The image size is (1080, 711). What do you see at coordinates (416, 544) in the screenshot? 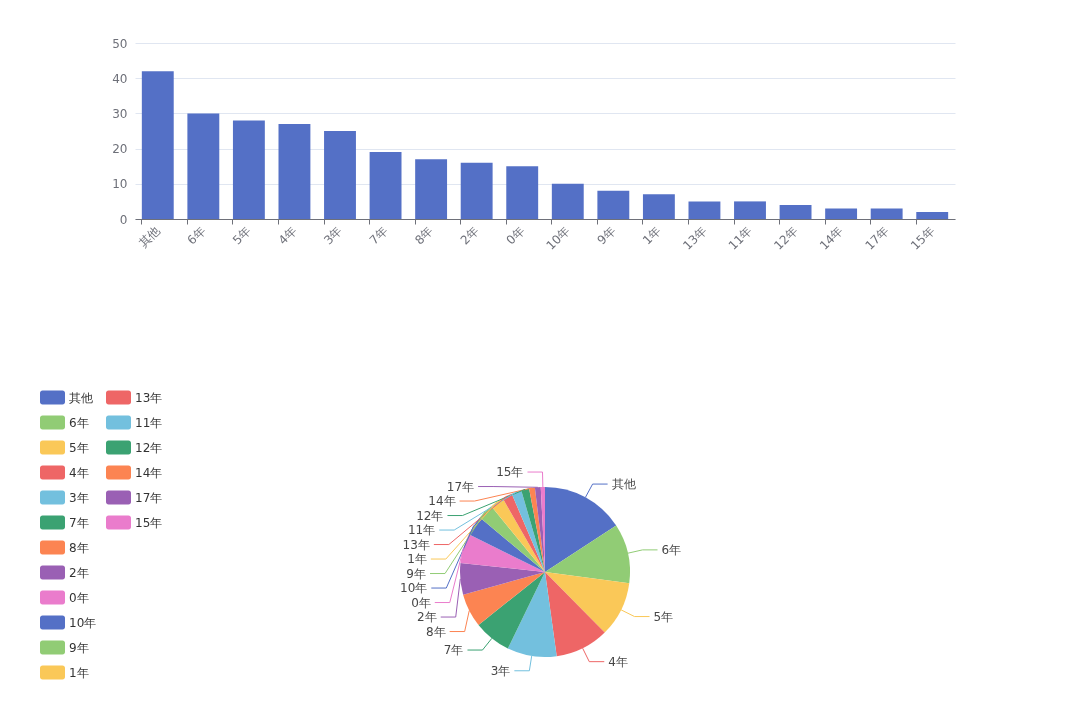
I see `slice-label: 13年` at bounding box center [416, 544].